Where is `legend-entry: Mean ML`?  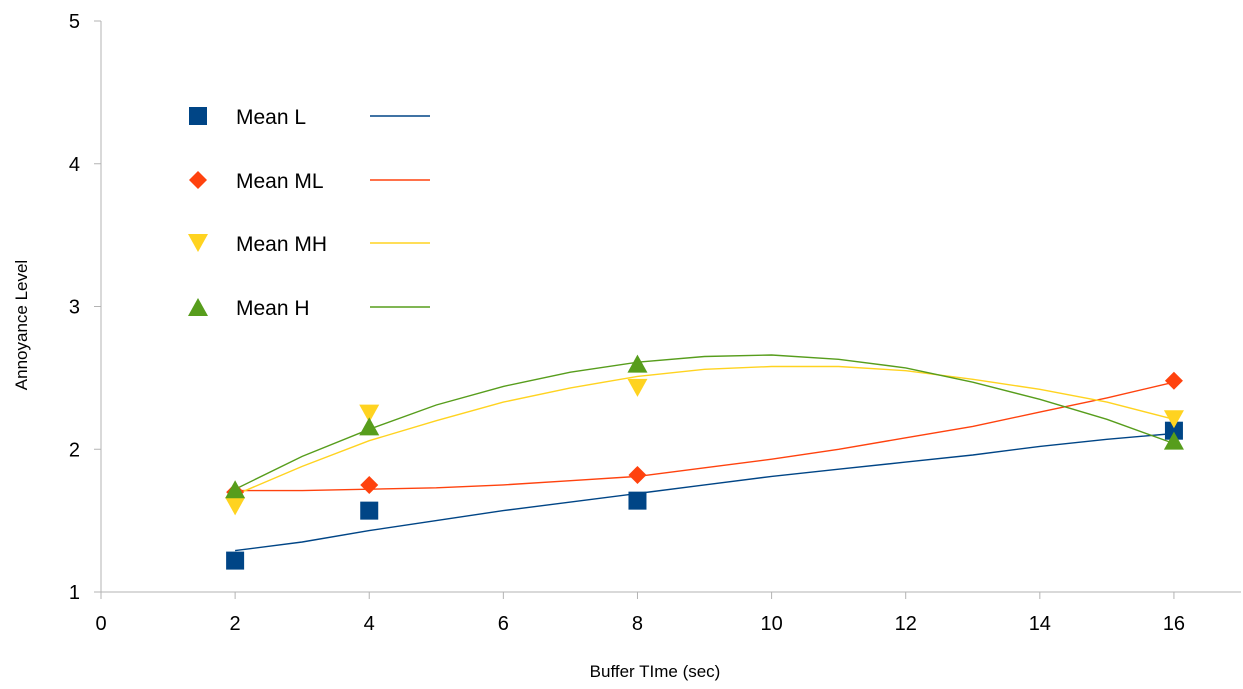 legend-entry: Mean ML is located at coordinates (309, 181).